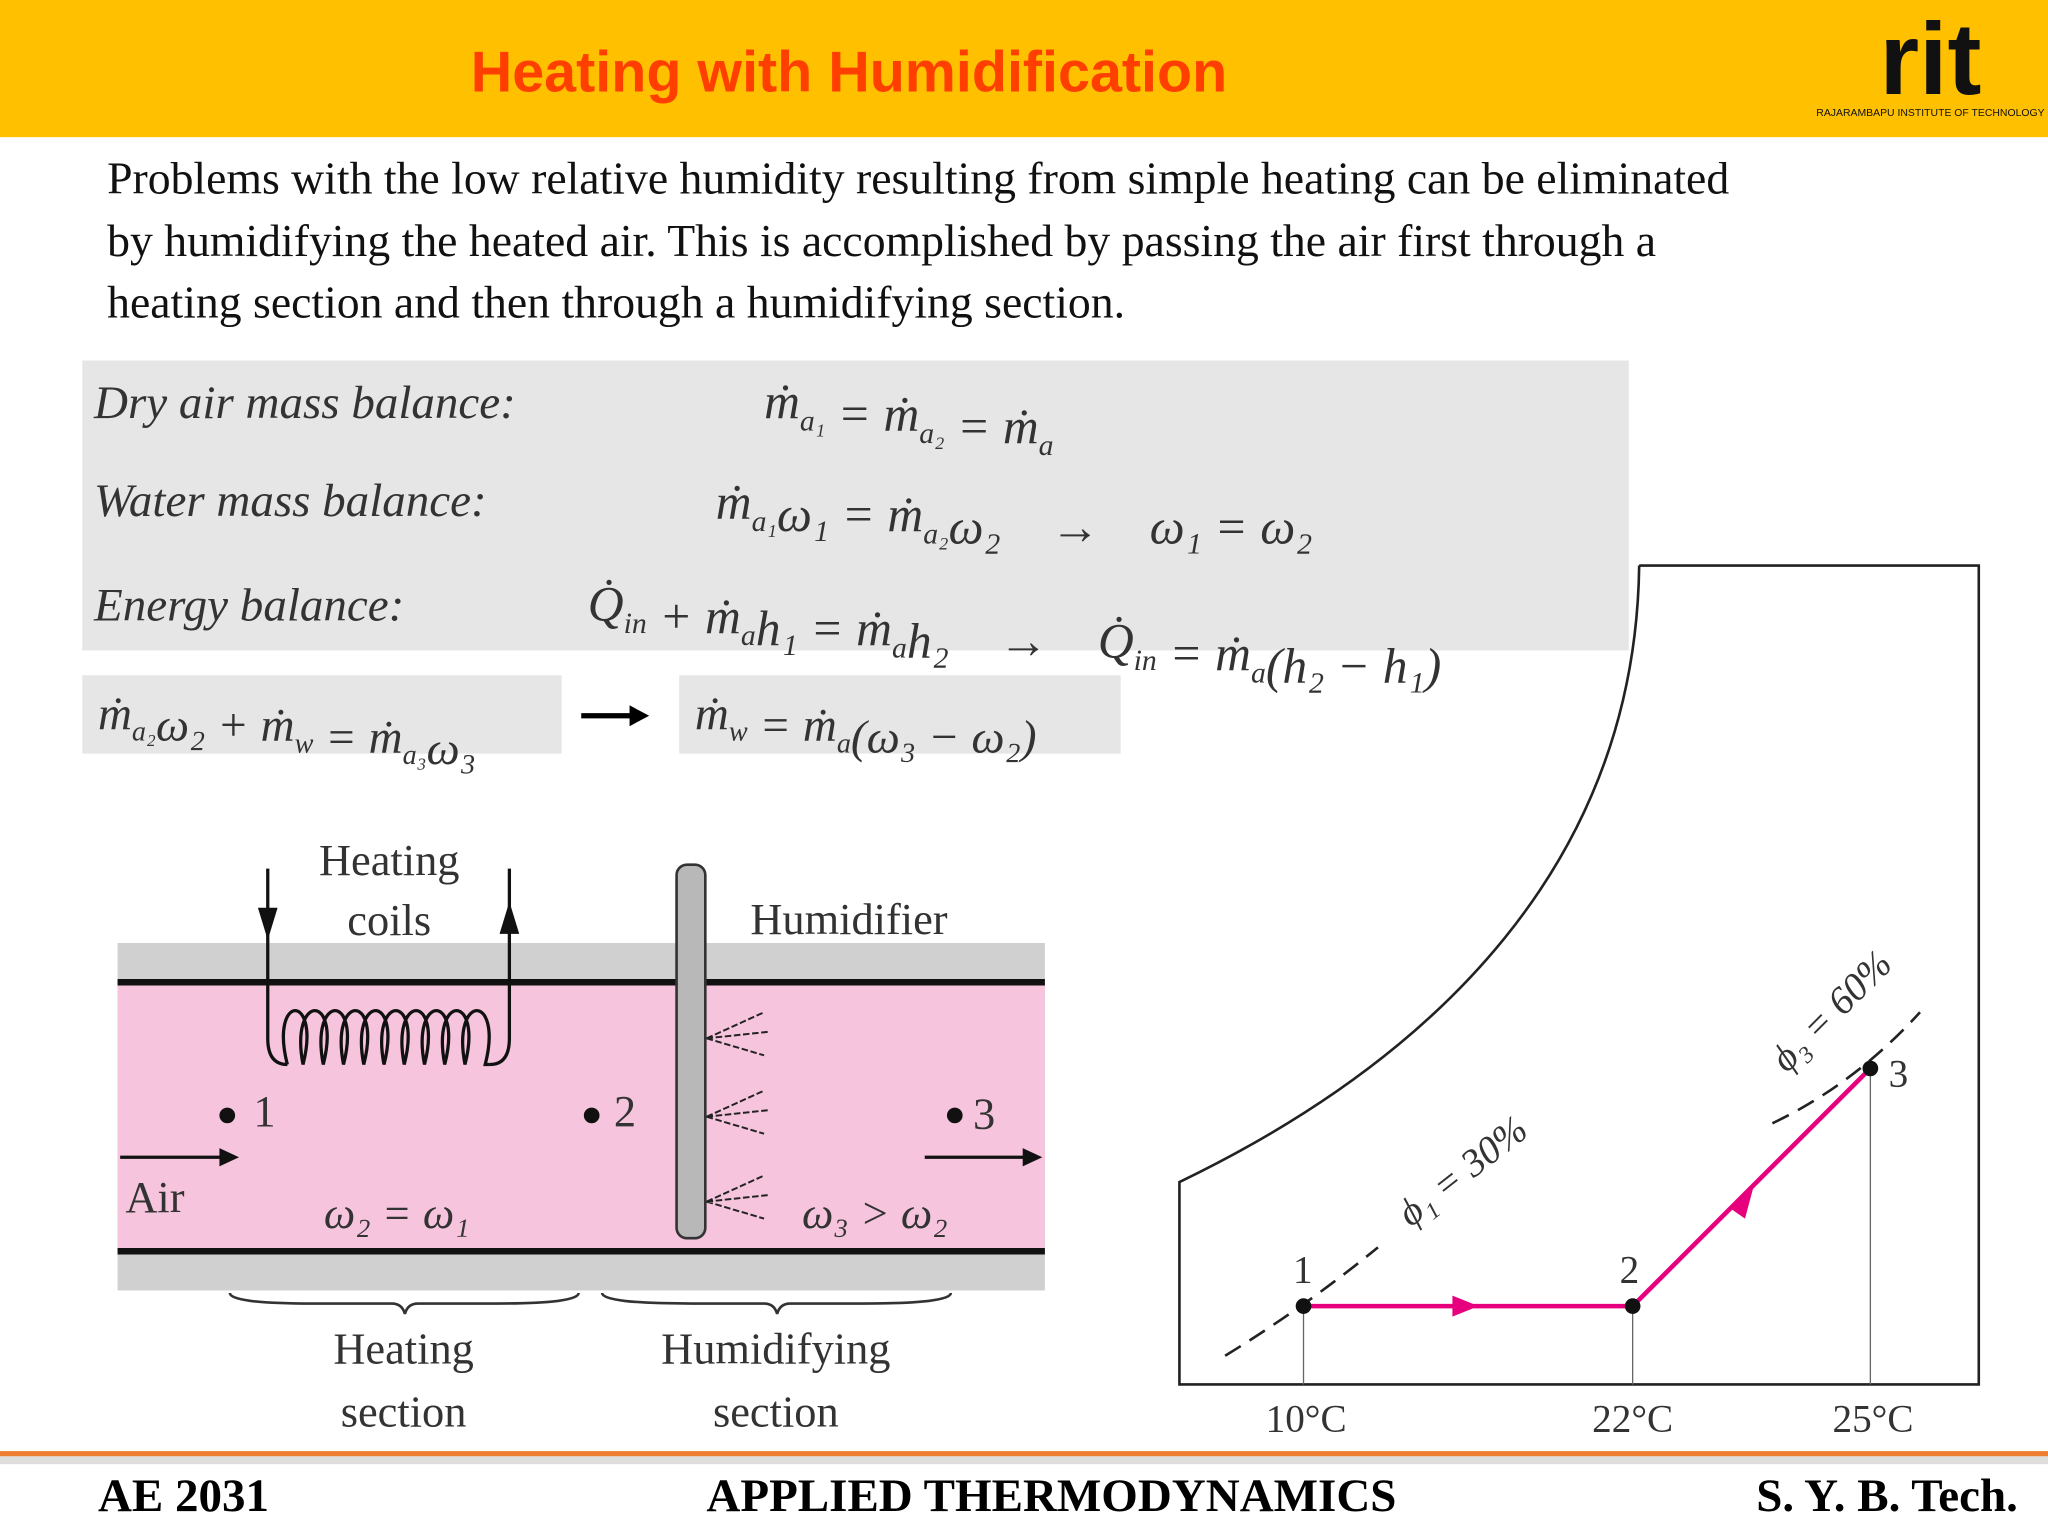  What do you see at coordinates (1872, 1419) in the screenshot?
I see `temp-label: 25°C` at bounding box center [1872, 1419].